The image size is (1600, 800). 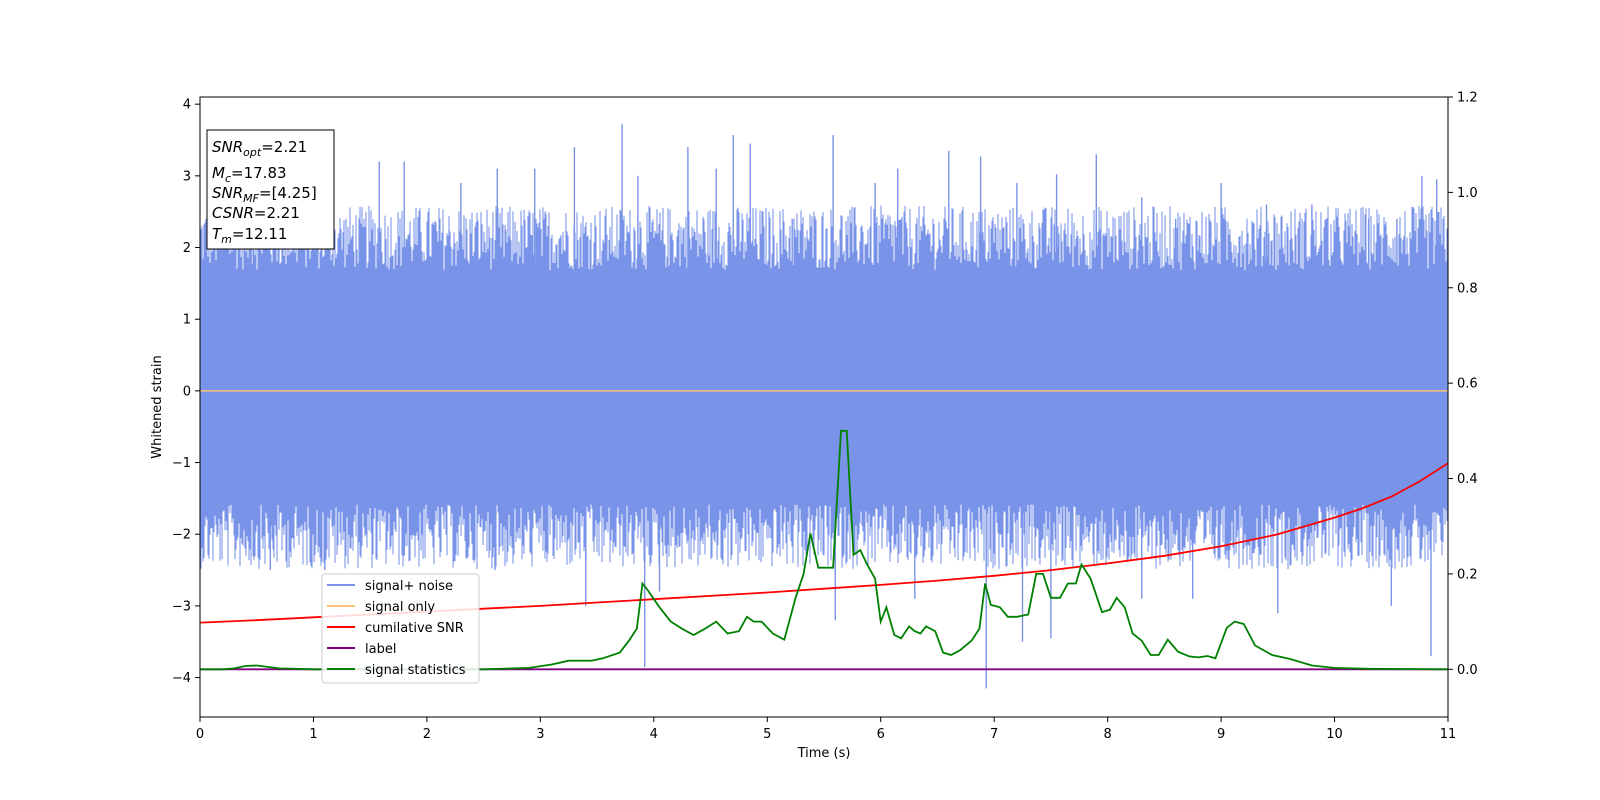 I want to click on x-tick-label: 7, so click(x=994, y=734).